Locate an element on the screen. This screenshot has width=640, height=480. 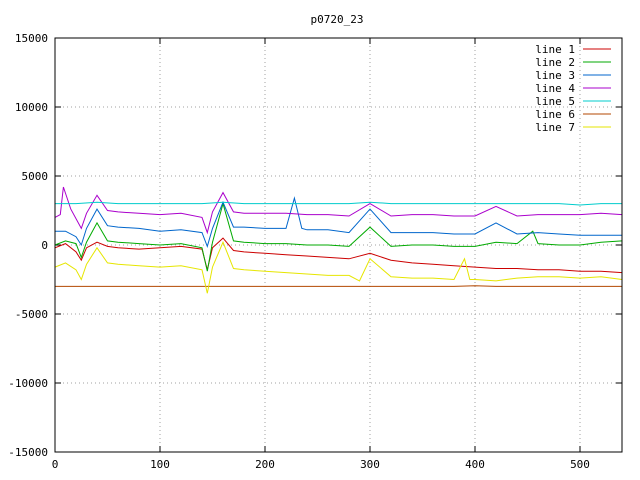
legend-label-5: line 5 is located at coordinates (555, 101).